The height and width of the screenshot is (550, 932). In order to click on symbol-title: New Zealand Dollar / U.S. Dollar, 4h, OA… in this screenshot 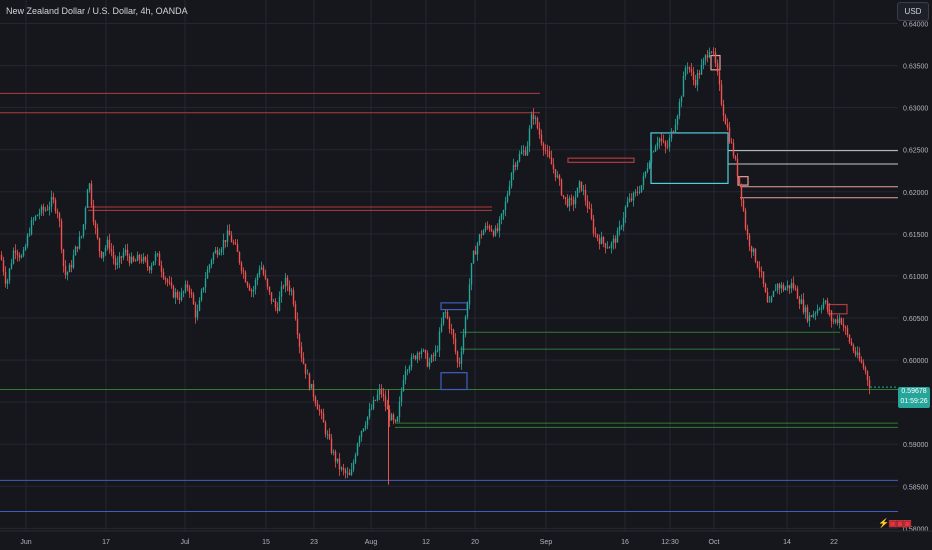, I will do `click(97, 11)`.